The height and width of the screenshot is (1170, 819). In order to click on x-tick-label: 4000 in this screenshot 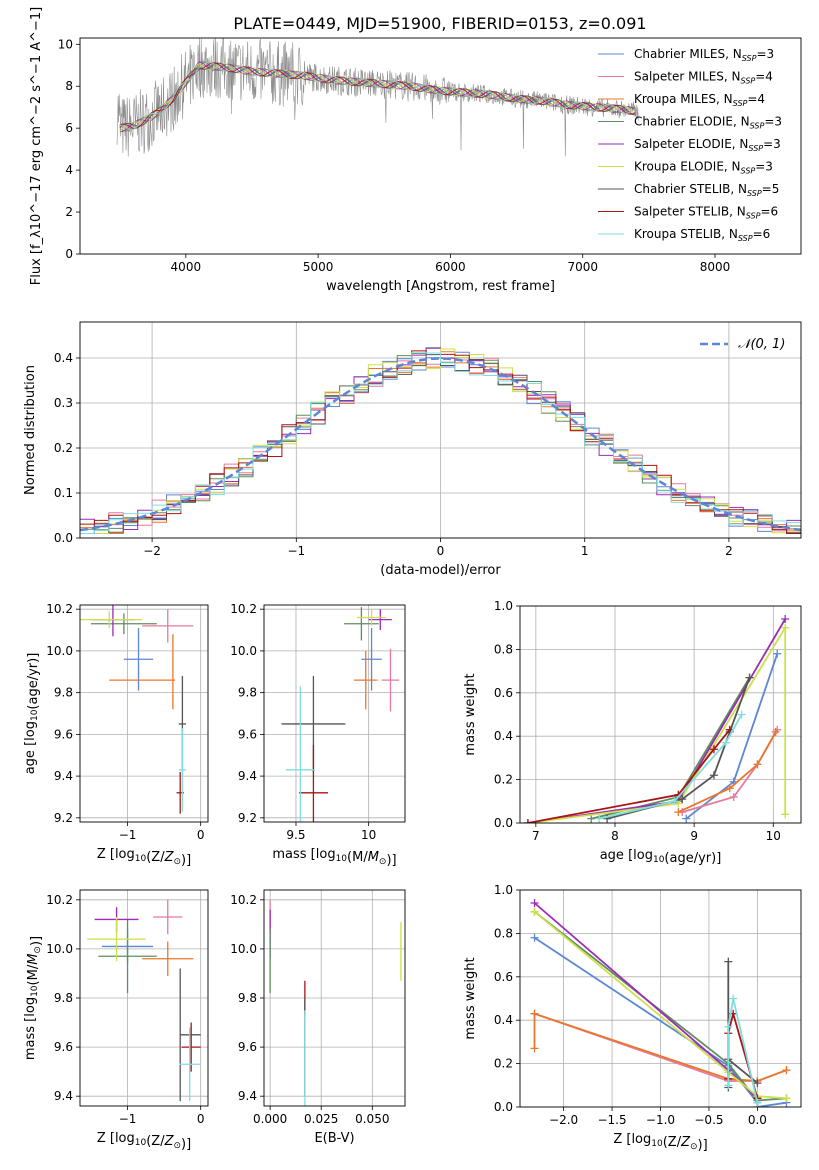, I will do `click(186, 267)`.